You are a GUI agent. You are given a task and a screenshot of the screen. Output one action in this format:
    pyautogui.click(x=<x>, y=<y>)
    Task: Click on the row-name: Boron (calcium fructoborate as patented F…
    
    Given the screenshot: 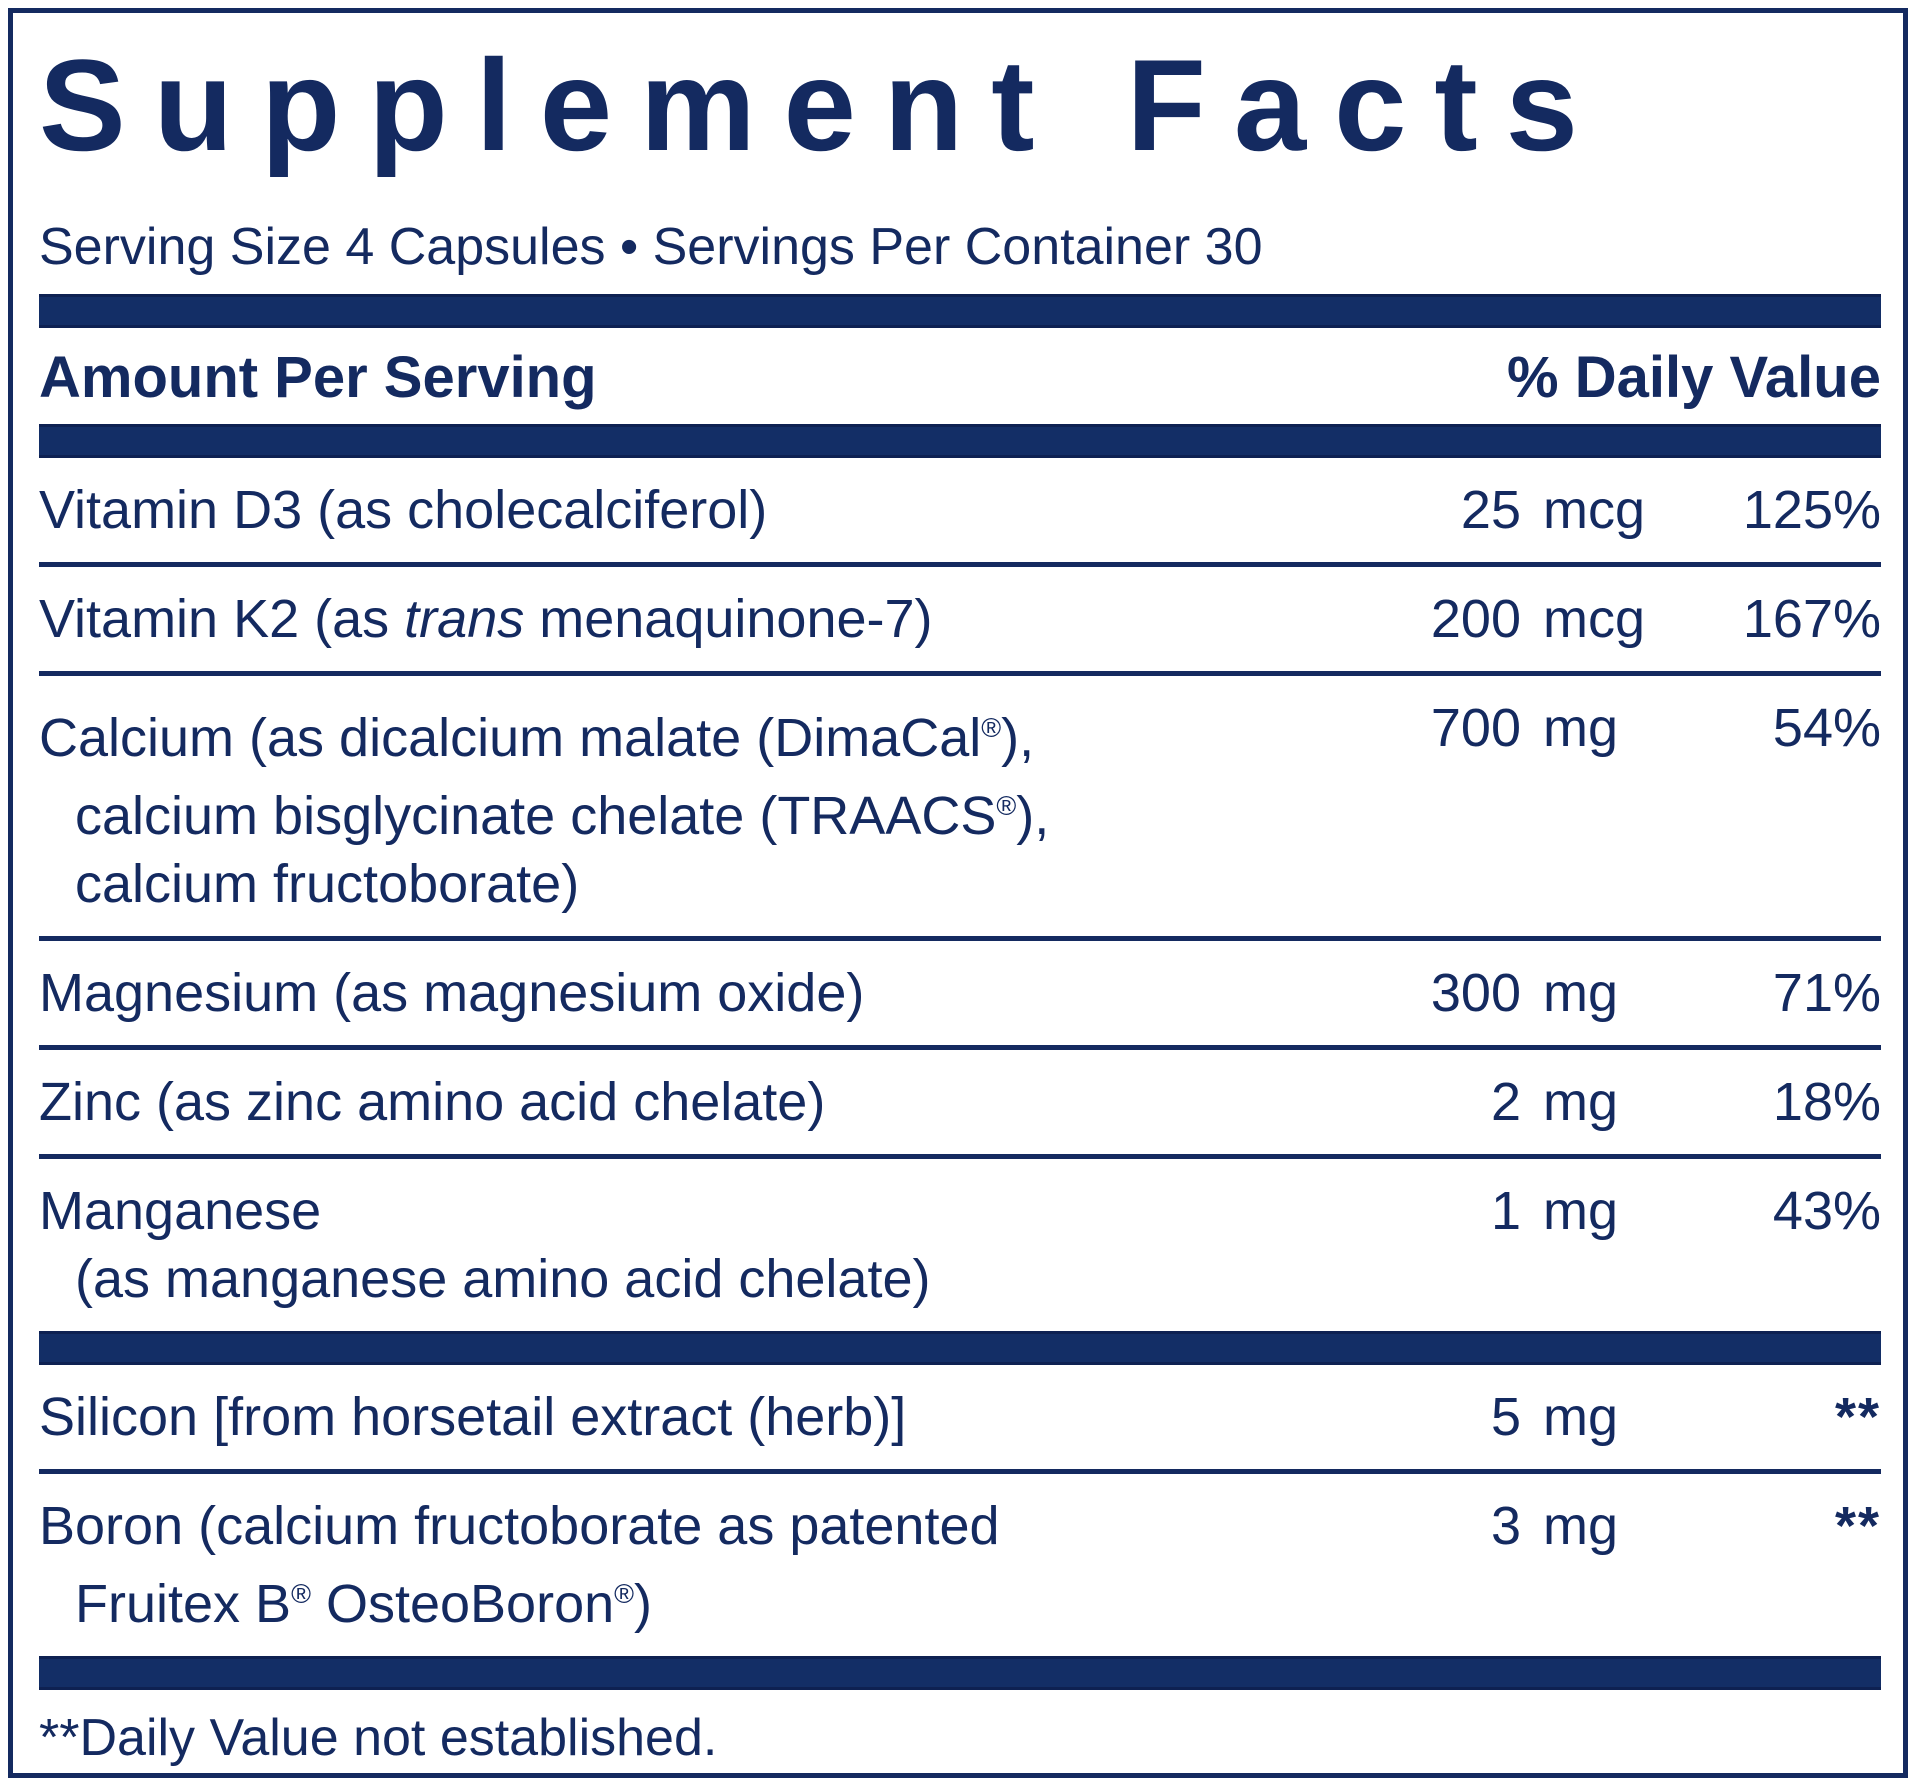 What is the action you would take?
    pyautogui.click(x=695, y=1565)
    